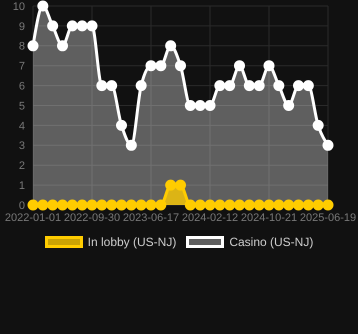  What do you see at coordinates (21, 26) in the screenshot?
I see `y-tick-label: 9` at bounding box center [21, 26].